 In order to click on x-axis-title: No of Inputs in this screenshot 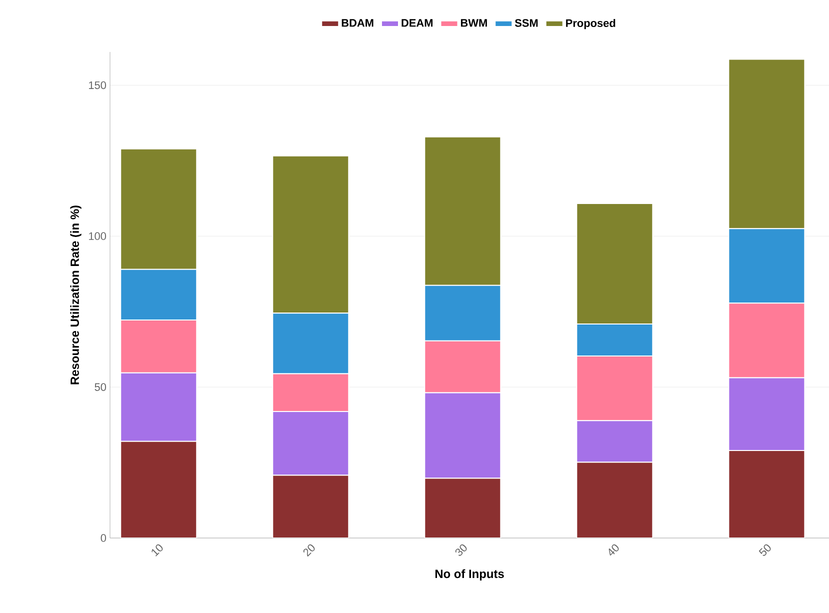, I will do `click(469, 574)`.